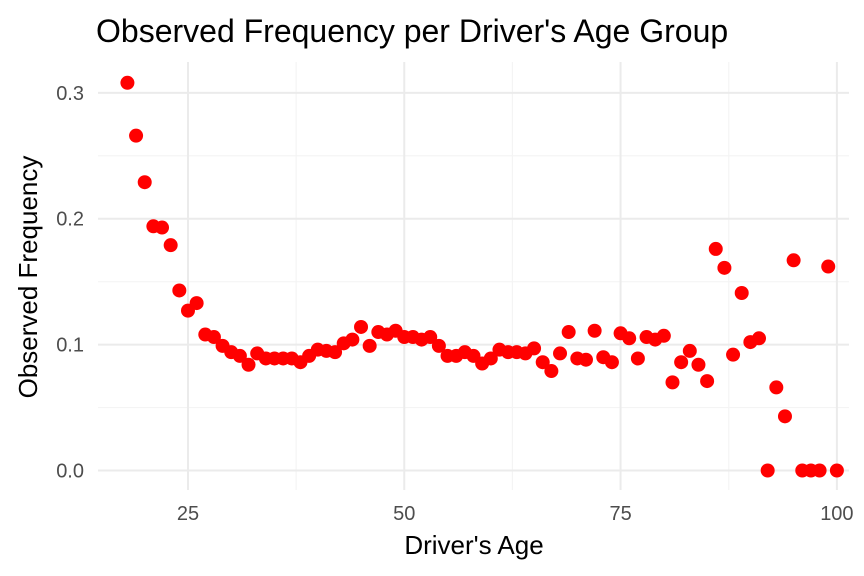 This screenshot has height=576, width=864. Describe the element at coordinates (70, 283) in the screenshot. I see `y-tick-labels: 0.0 0.1 0.2 0.3` at that location.